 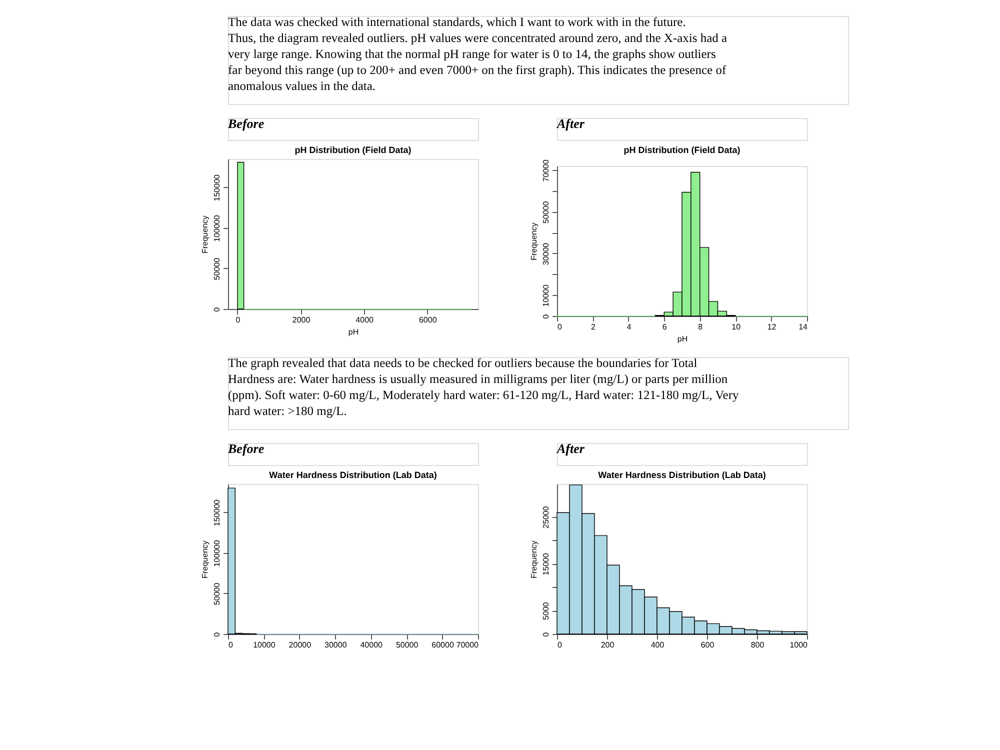 I want to click on x-tick-label: 70000, so click(x=468, y=645).